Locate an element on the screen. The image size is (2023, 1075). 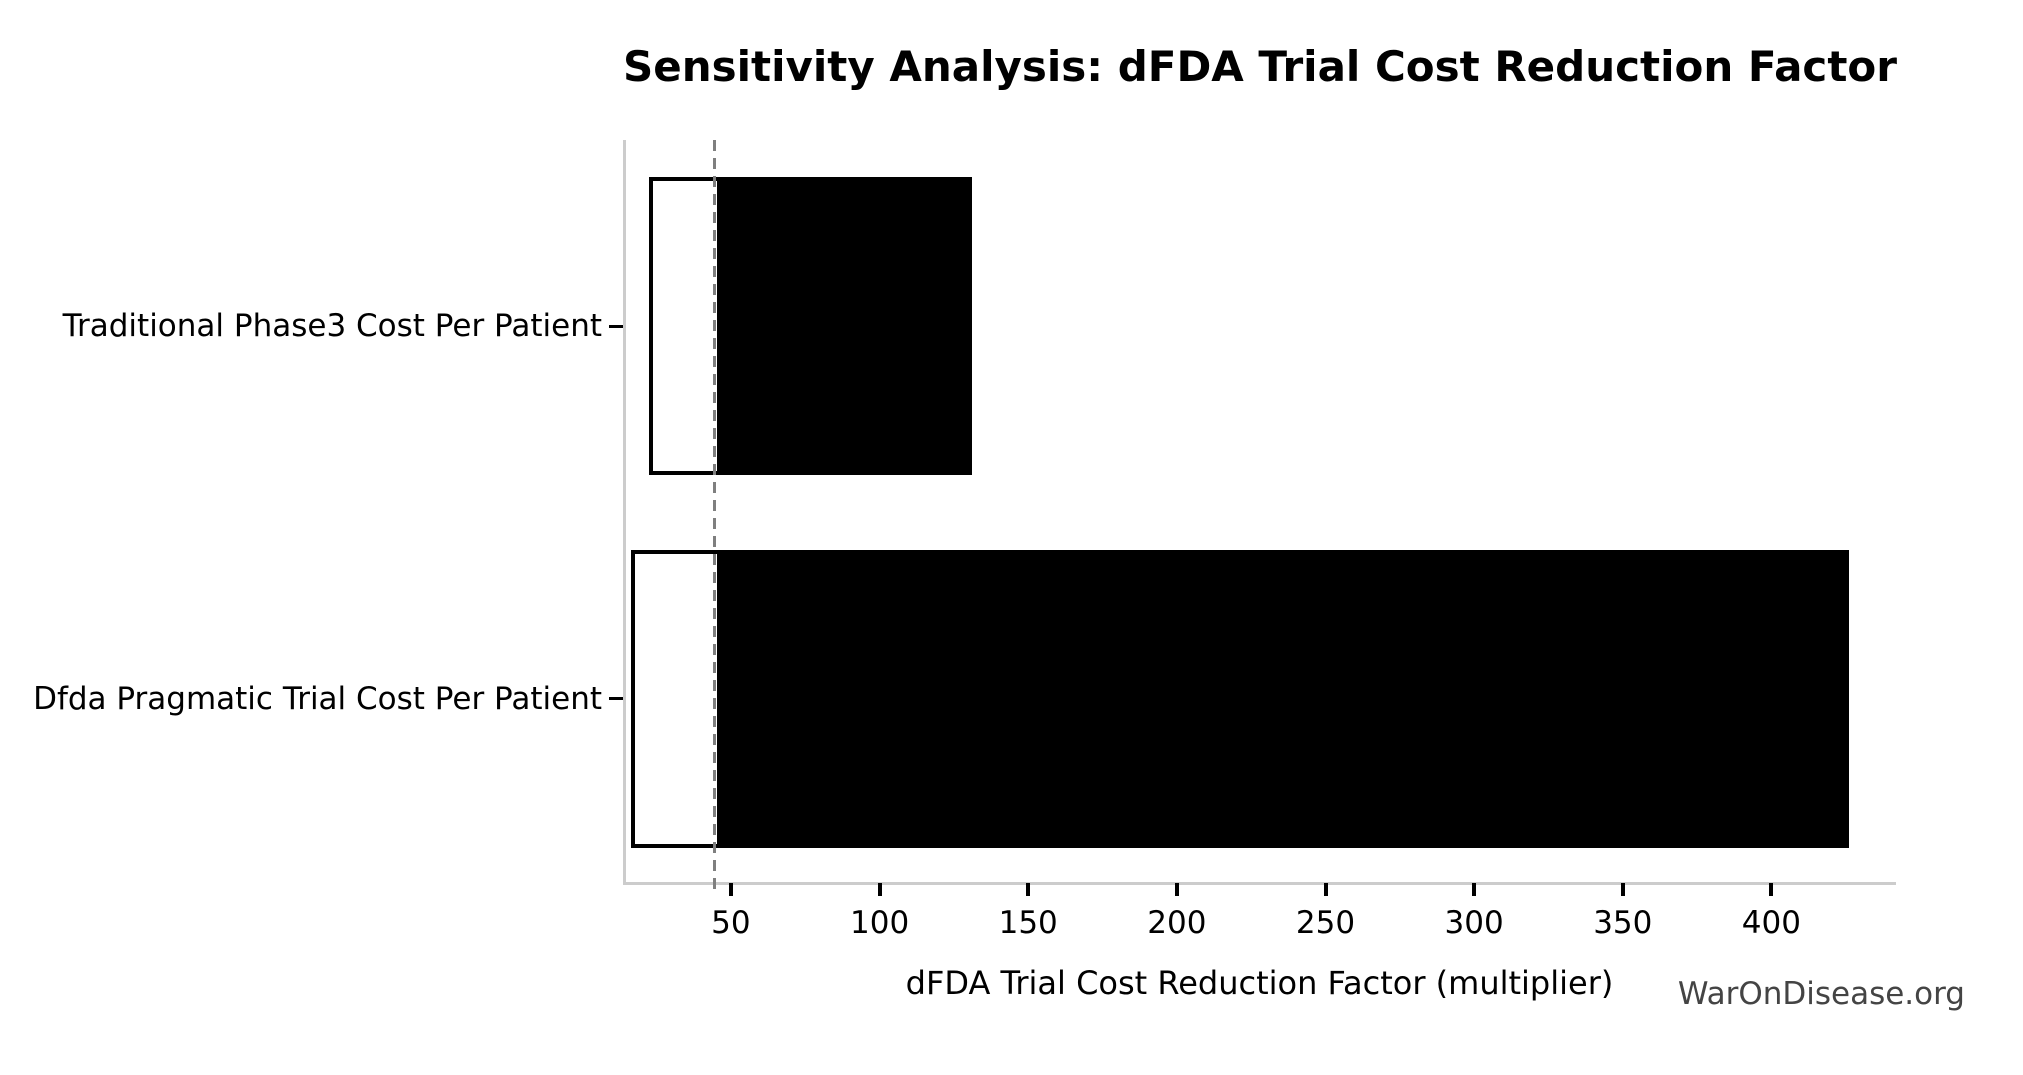
baseline-dashed-line is located at coordinates (714, 518).